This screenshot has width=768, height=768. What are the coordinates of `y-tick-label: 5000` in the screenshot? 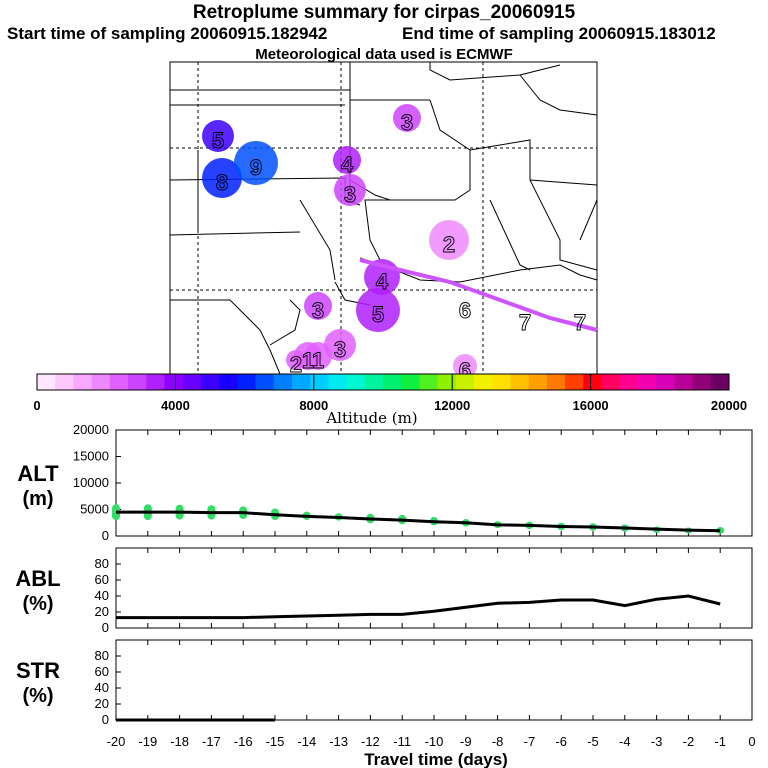 It's located at (94, 509).